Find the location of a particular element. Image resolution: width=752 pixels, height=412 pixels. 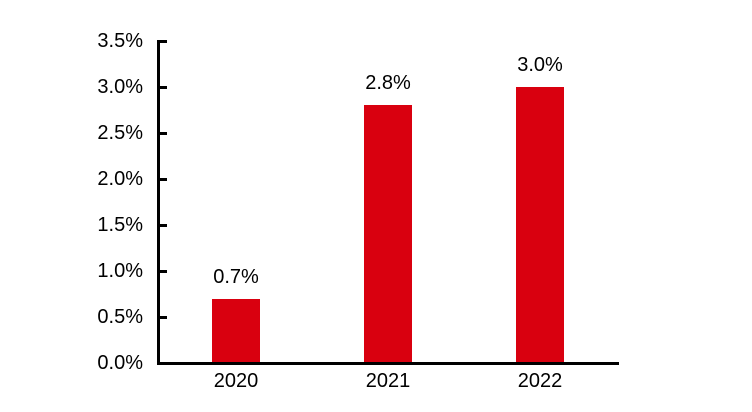

y-axis is located at coordinates (158, 202).